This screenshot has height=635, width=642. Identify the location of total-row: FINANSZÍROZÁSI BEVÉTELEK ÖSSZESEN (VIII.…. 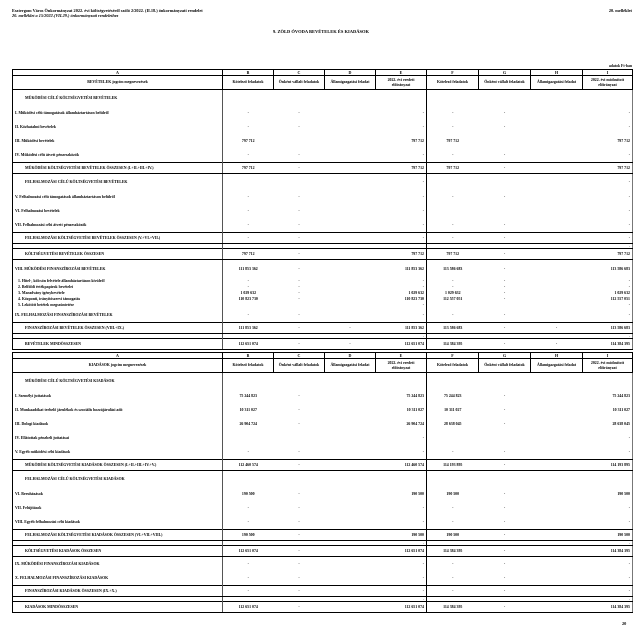
(322, 328).